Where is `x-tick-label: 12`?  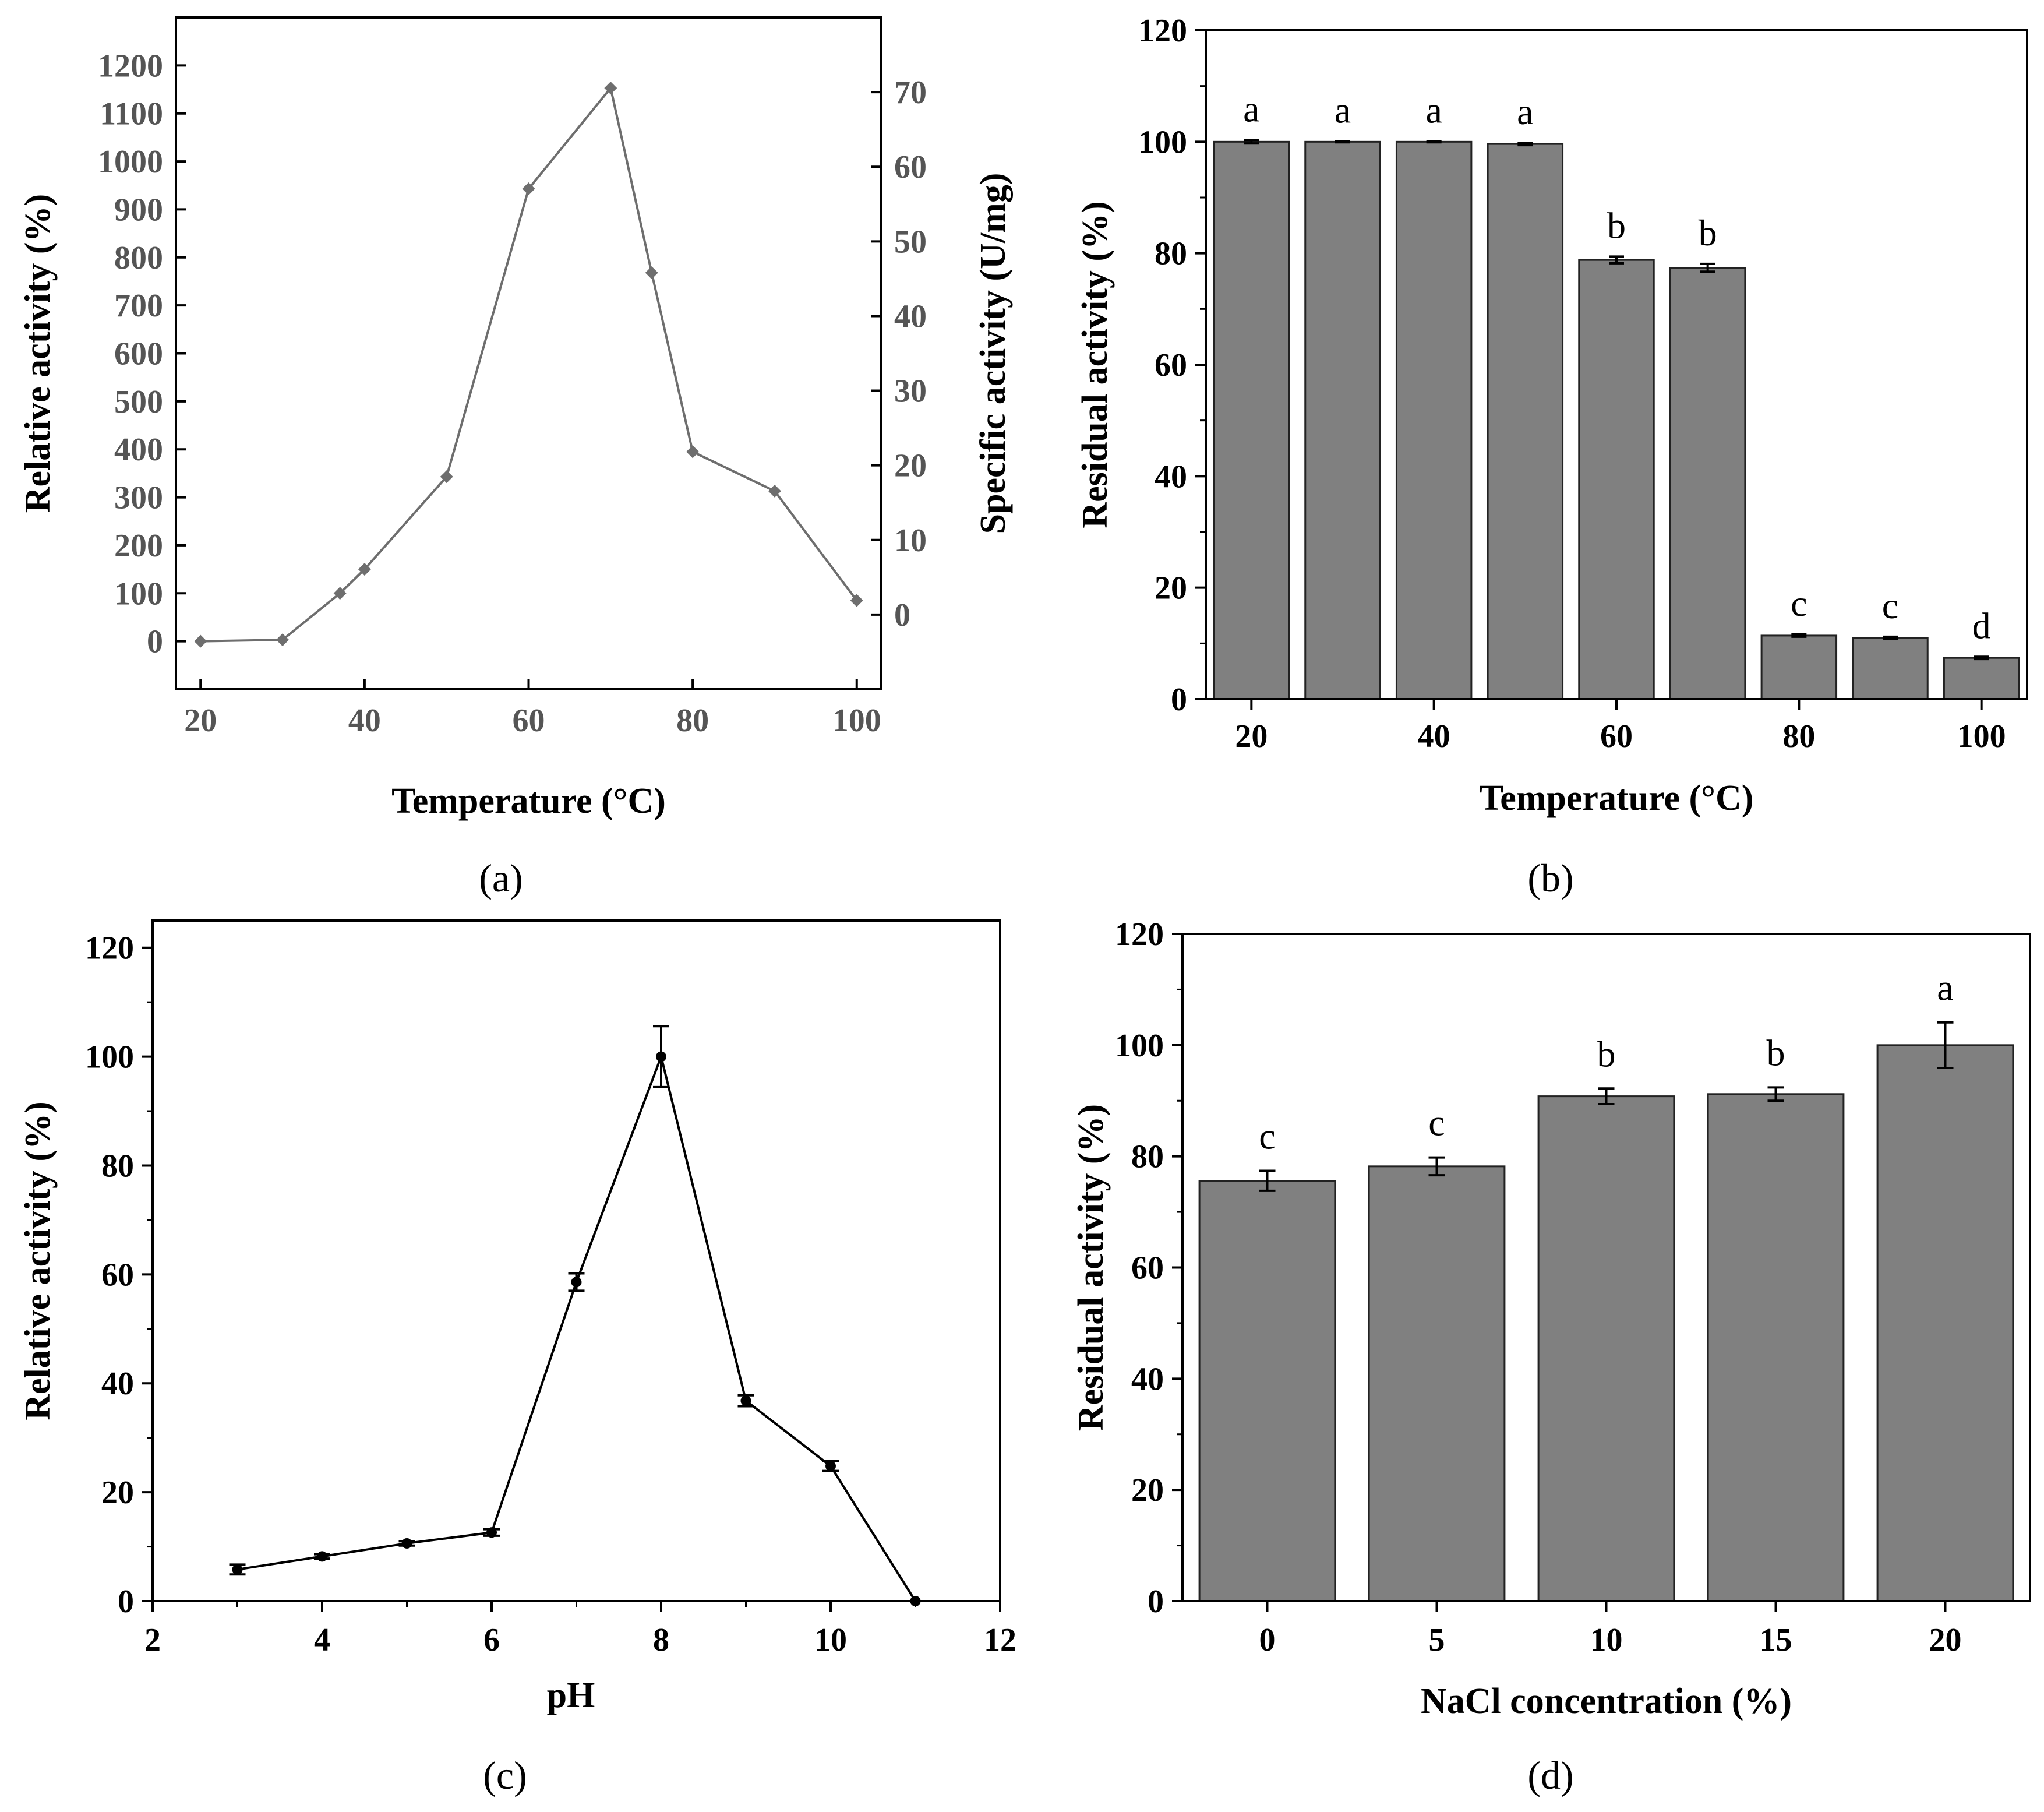
x-tick-label: 12 is located at coordinates (1000, 1640).